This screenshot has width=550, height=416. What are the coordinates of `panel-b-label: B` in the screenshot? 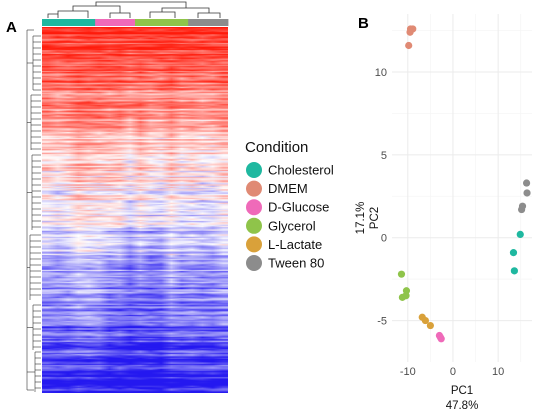 It's located at (363, 23).